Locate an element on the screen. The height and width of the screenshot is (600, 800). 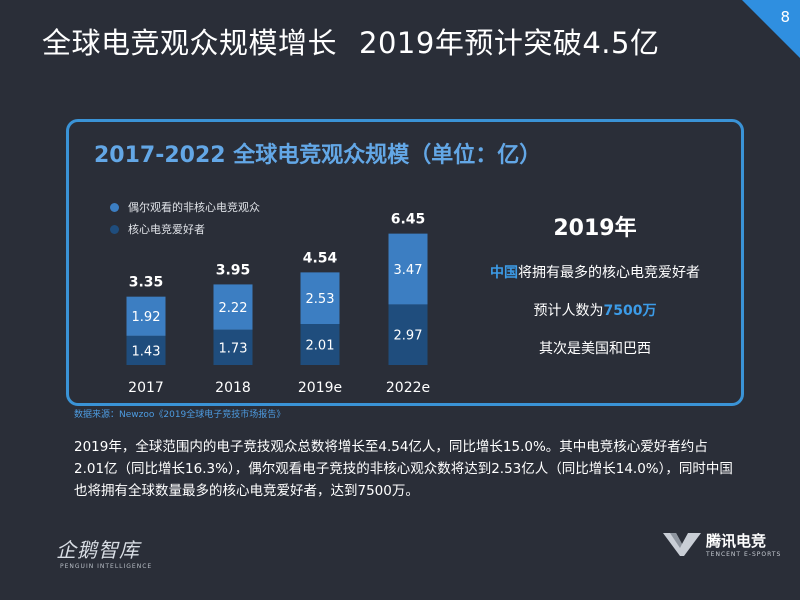
legend-swatch-casual is located at coordinates (114, 207).